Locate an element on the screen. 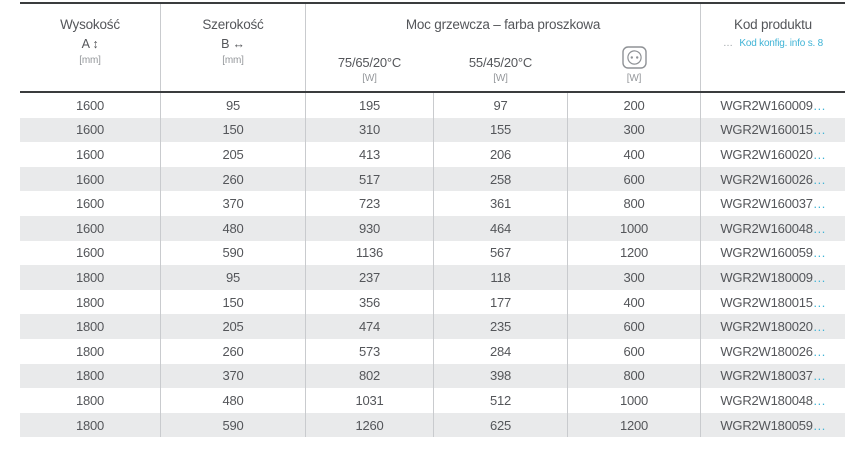 This screenshot has height=457, width=861. product-code-title: Kod produktu is located at coordinates (773, 24).